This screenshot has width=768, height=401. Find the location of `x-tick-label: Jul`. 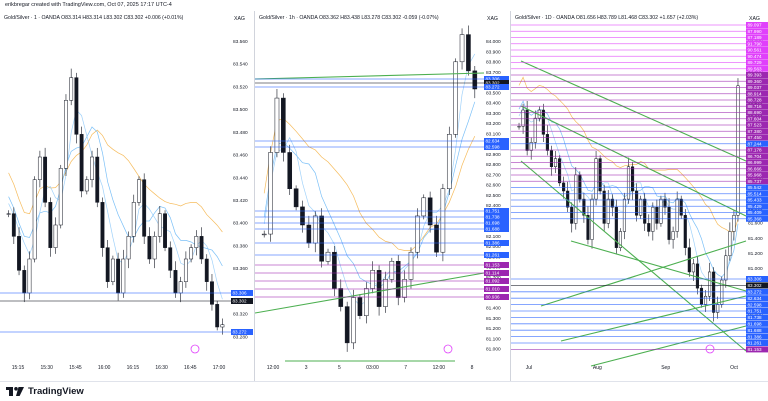

x-tick-label: Jul is located at coordinates (529, 368).